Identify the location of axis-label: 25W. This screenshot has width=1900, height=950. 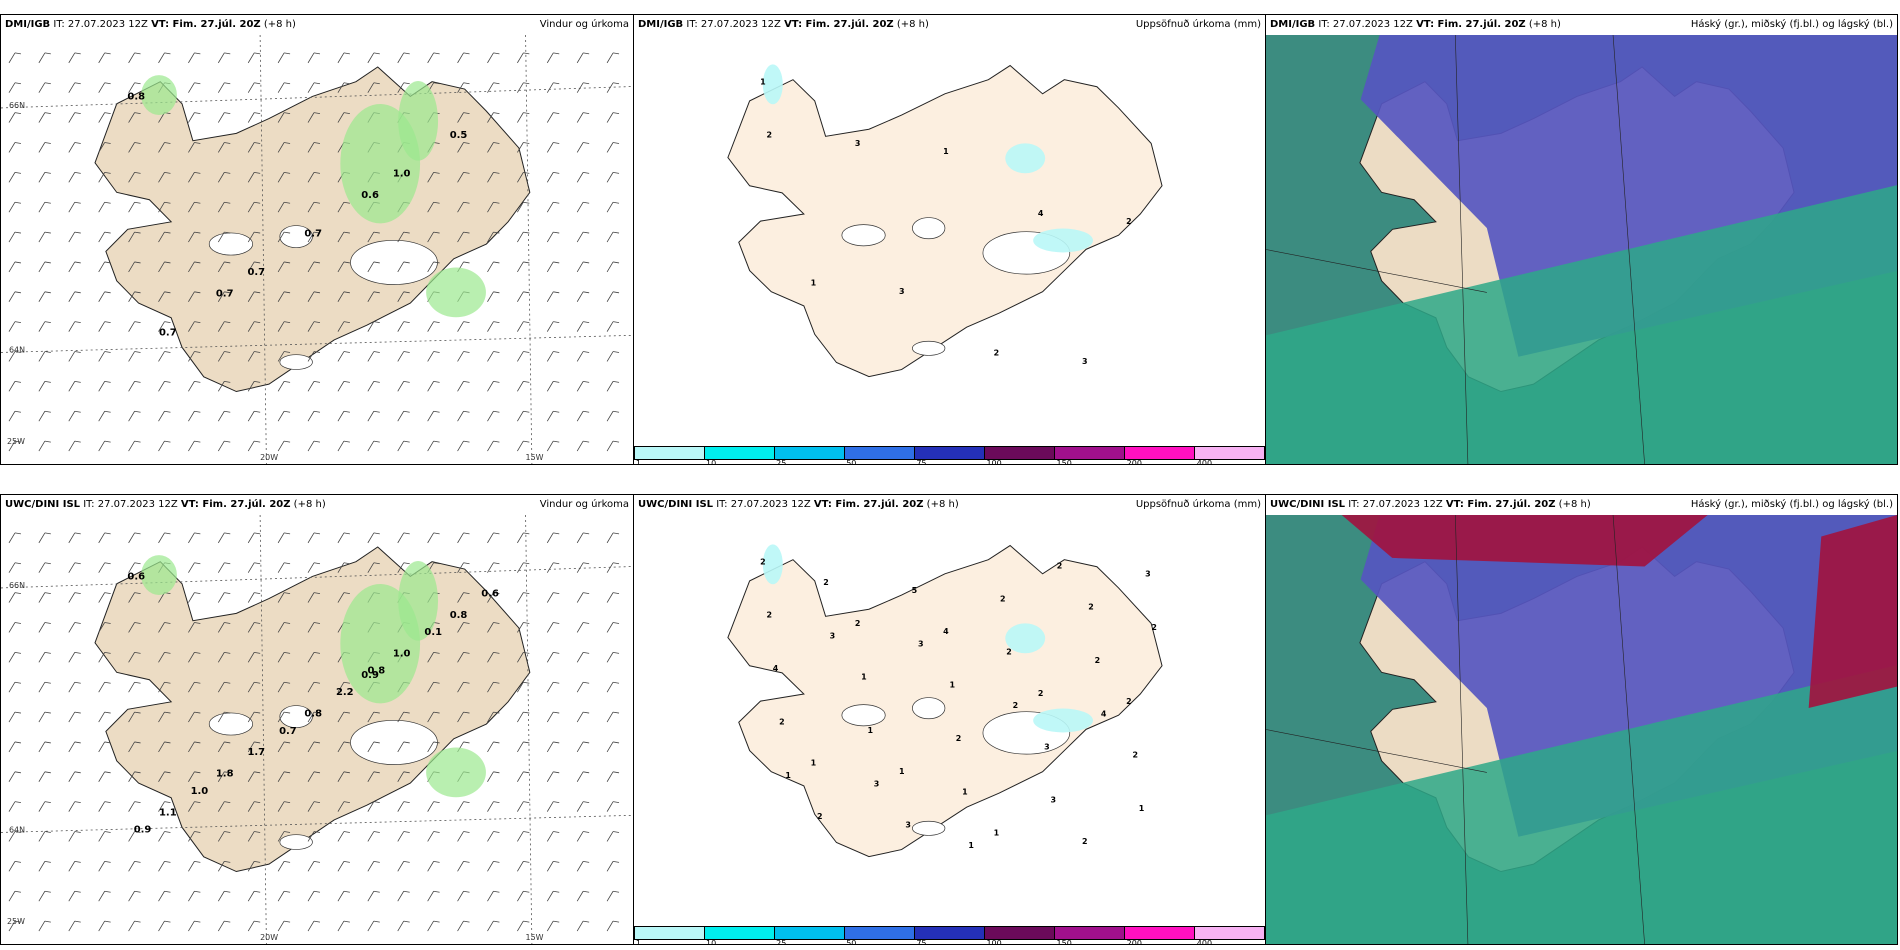
(16, 921).